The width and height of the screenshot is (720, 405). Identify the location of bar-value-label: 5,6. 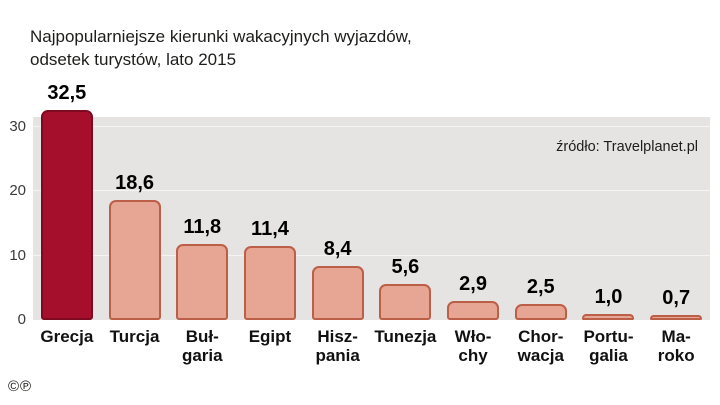
(405, 267).